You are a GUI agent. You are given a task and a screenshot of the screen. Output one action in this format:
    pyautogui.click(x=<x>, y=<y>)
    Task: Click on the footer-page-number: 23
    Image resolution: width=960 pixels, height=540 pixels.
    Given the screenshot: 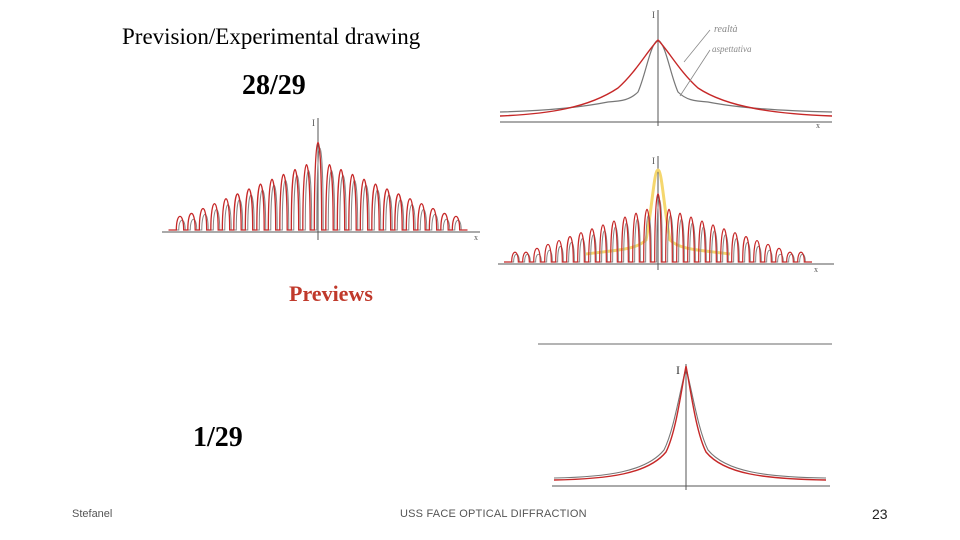 What is the action you would take?
    pyautogui.click(x=880, y=514)
    